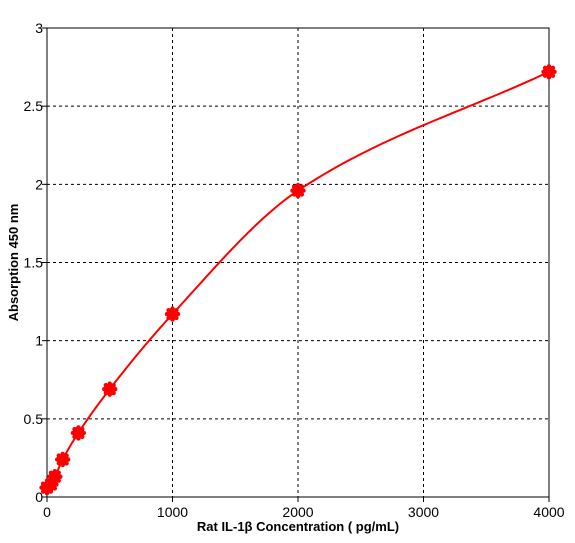 This screenshot has height=543, width=575. What do you see at coordinates (298, 526) in the screenshot?
I see `x-axis-title: Rat IL-1β Concentration ( pg/mL)` at bounding box center [298, 526].